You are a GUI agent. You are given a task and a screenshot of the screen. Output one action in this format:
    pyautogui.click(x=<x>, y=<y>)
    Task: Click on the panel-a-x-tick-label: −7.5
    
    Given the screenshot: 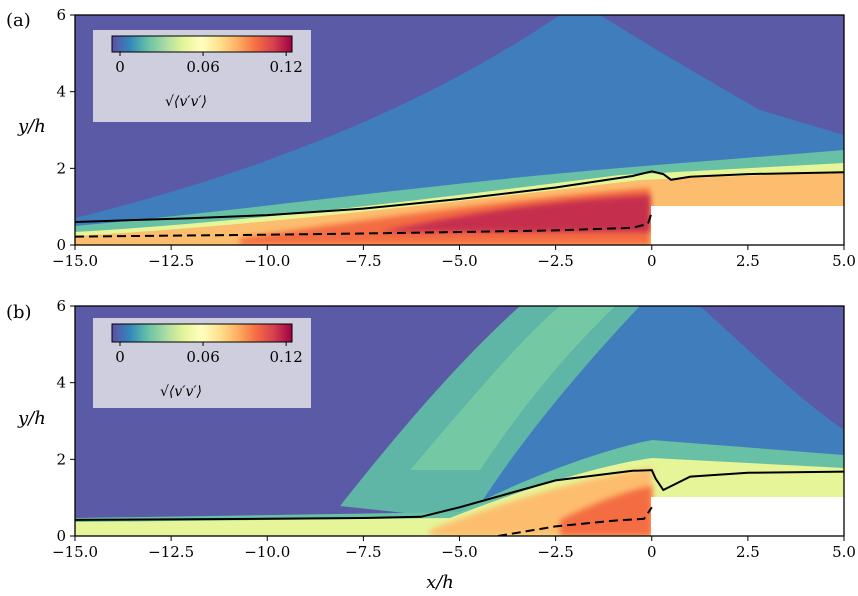 What is the action you would take?
    pyautogui.click(x=363, y=261)
    